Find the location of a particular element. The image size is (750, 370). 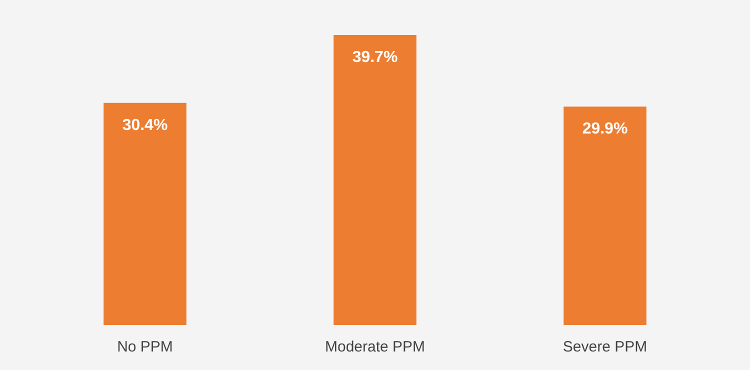

data-label: 29.9% is located at coordinates (605, 129).